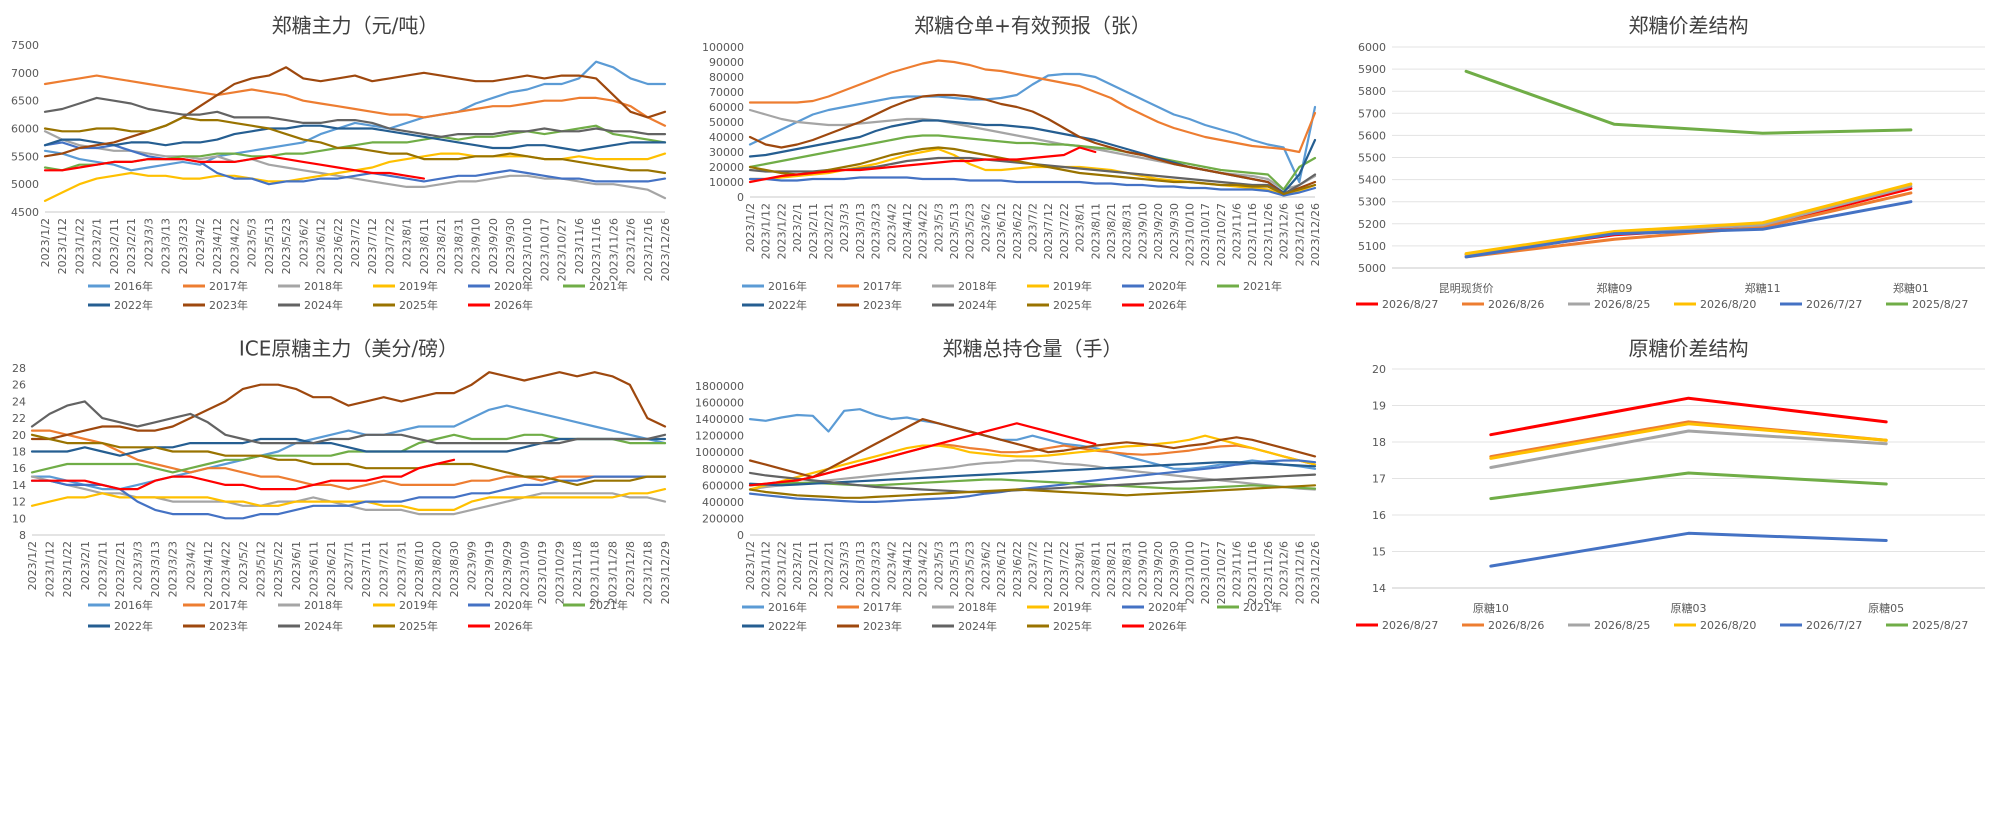 The image size is (2000, 819). I want to click on series-line-2026/8/27, so click(1688, 416).